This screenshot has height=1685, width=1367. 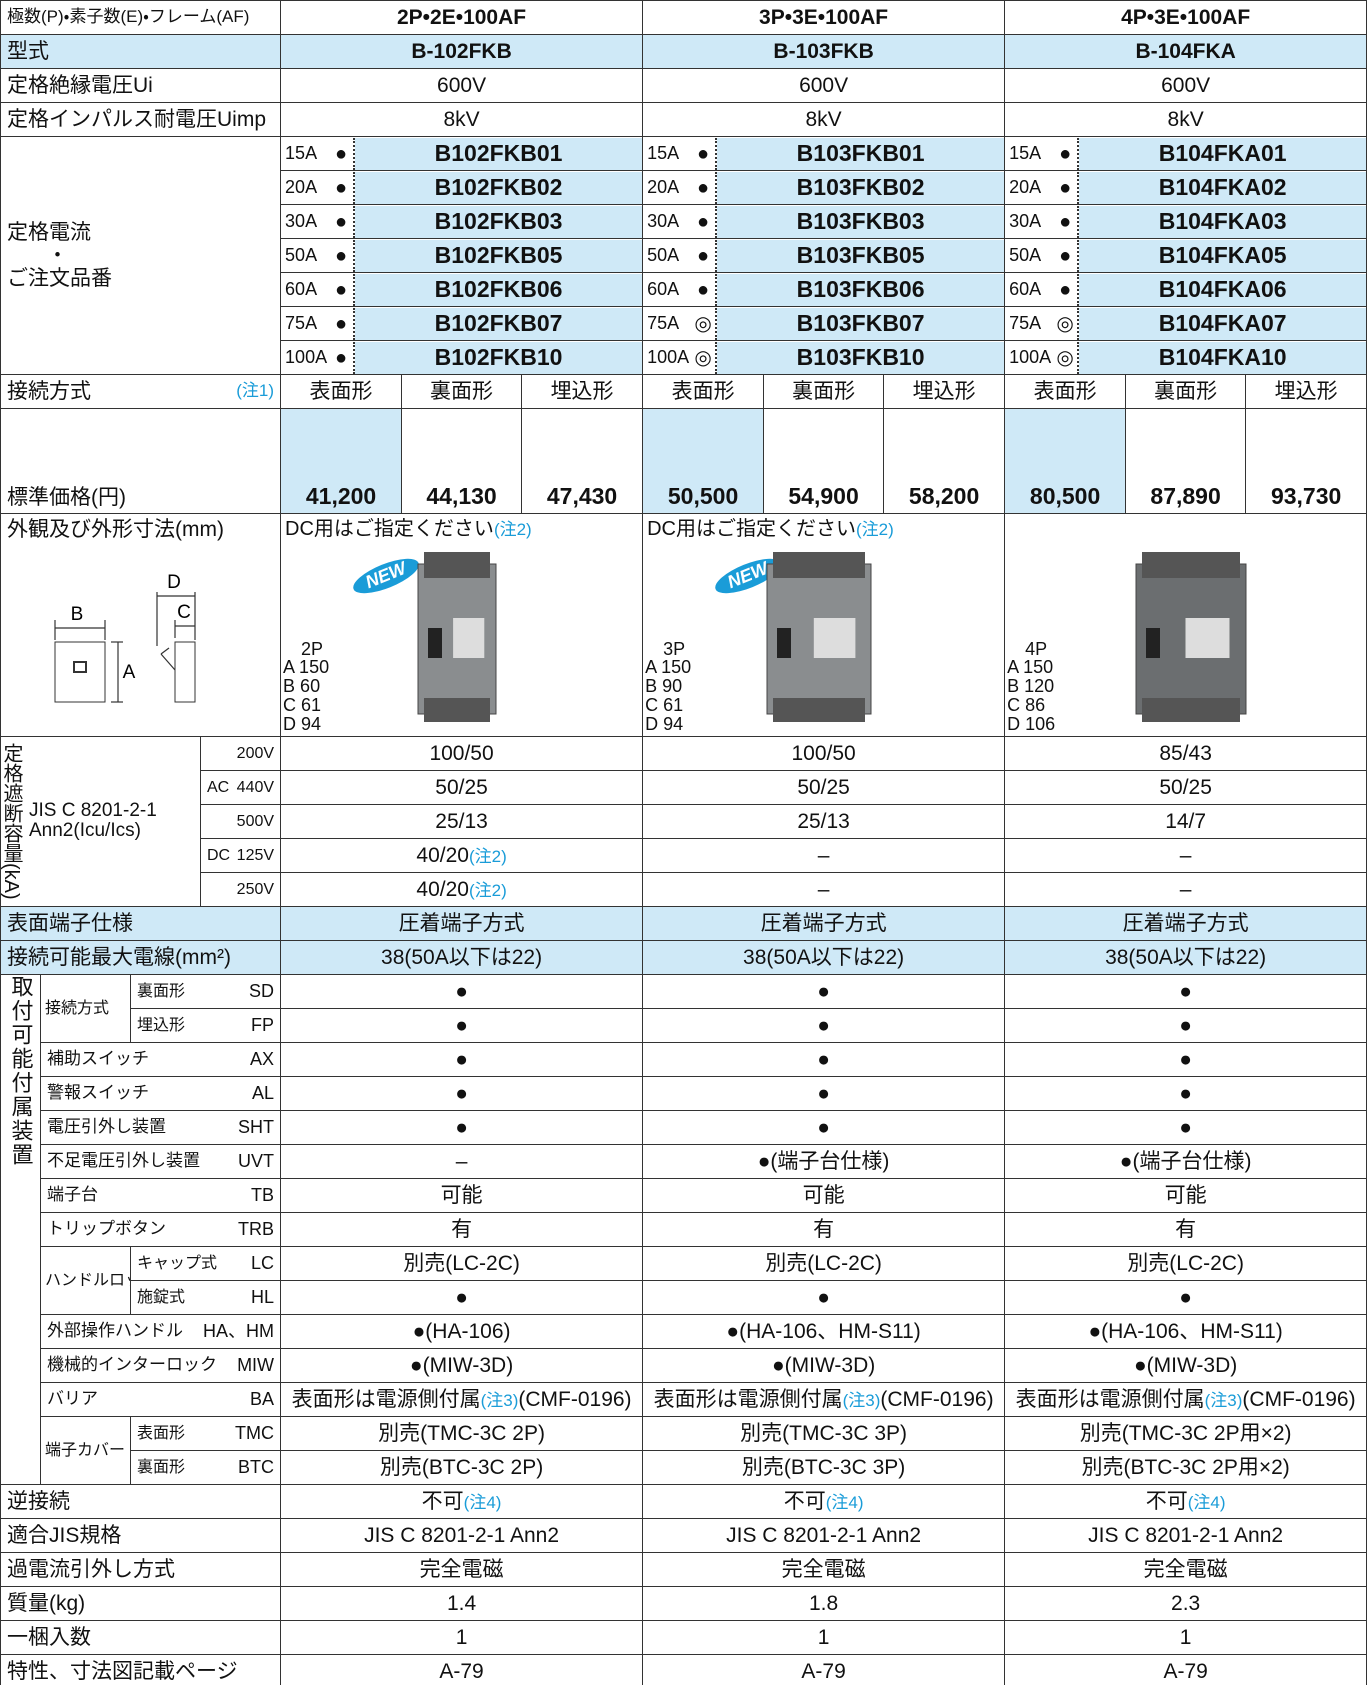 I want to click on price-value: 47,430, so click(x=582, y=461).